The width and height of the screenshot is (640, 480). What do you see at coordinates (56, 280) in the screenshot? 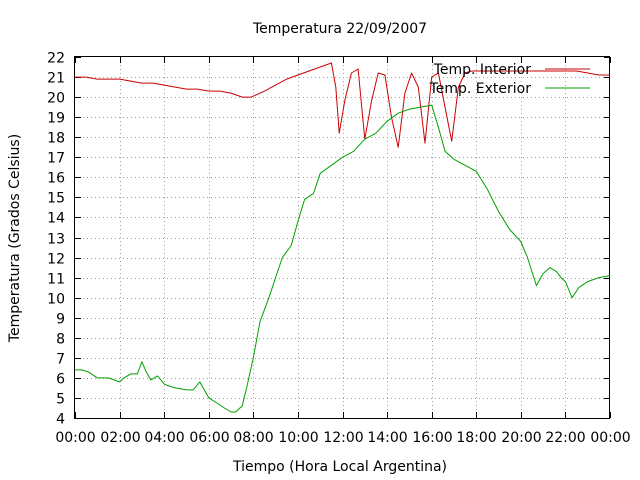
I see `y-tick-label: 11` at bounding box center [56, 280].